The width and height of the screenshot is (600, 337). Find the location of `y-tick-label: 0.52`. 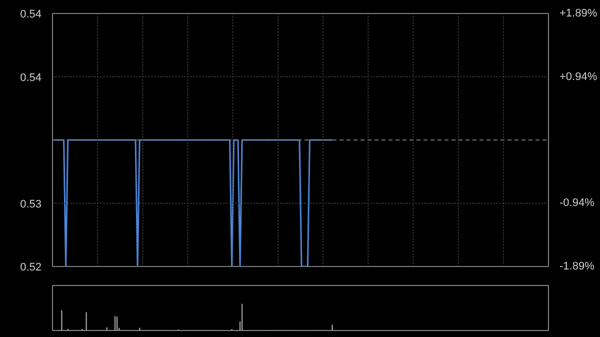

y-tick-label: 0.52 is located at coordinates (31, 268).